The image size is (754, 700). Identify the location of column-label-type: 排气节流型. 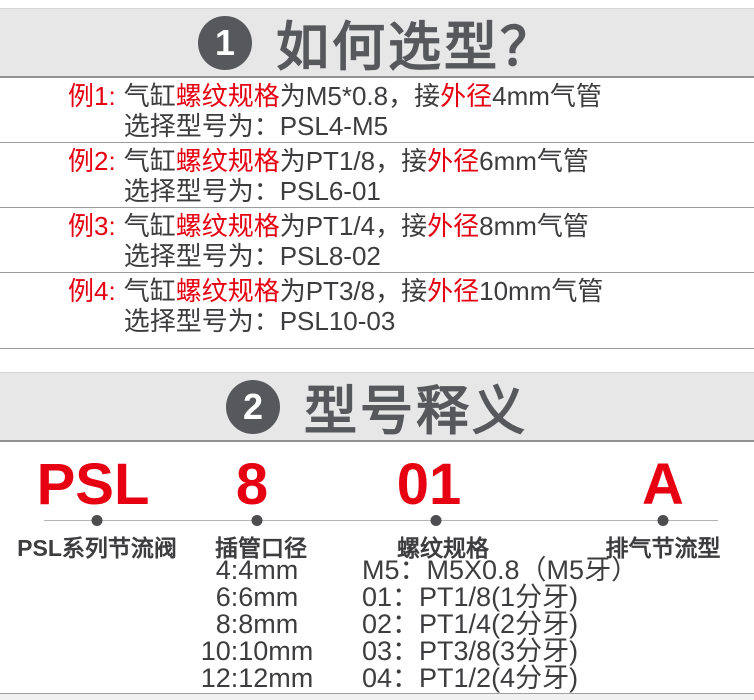
(663, 548).